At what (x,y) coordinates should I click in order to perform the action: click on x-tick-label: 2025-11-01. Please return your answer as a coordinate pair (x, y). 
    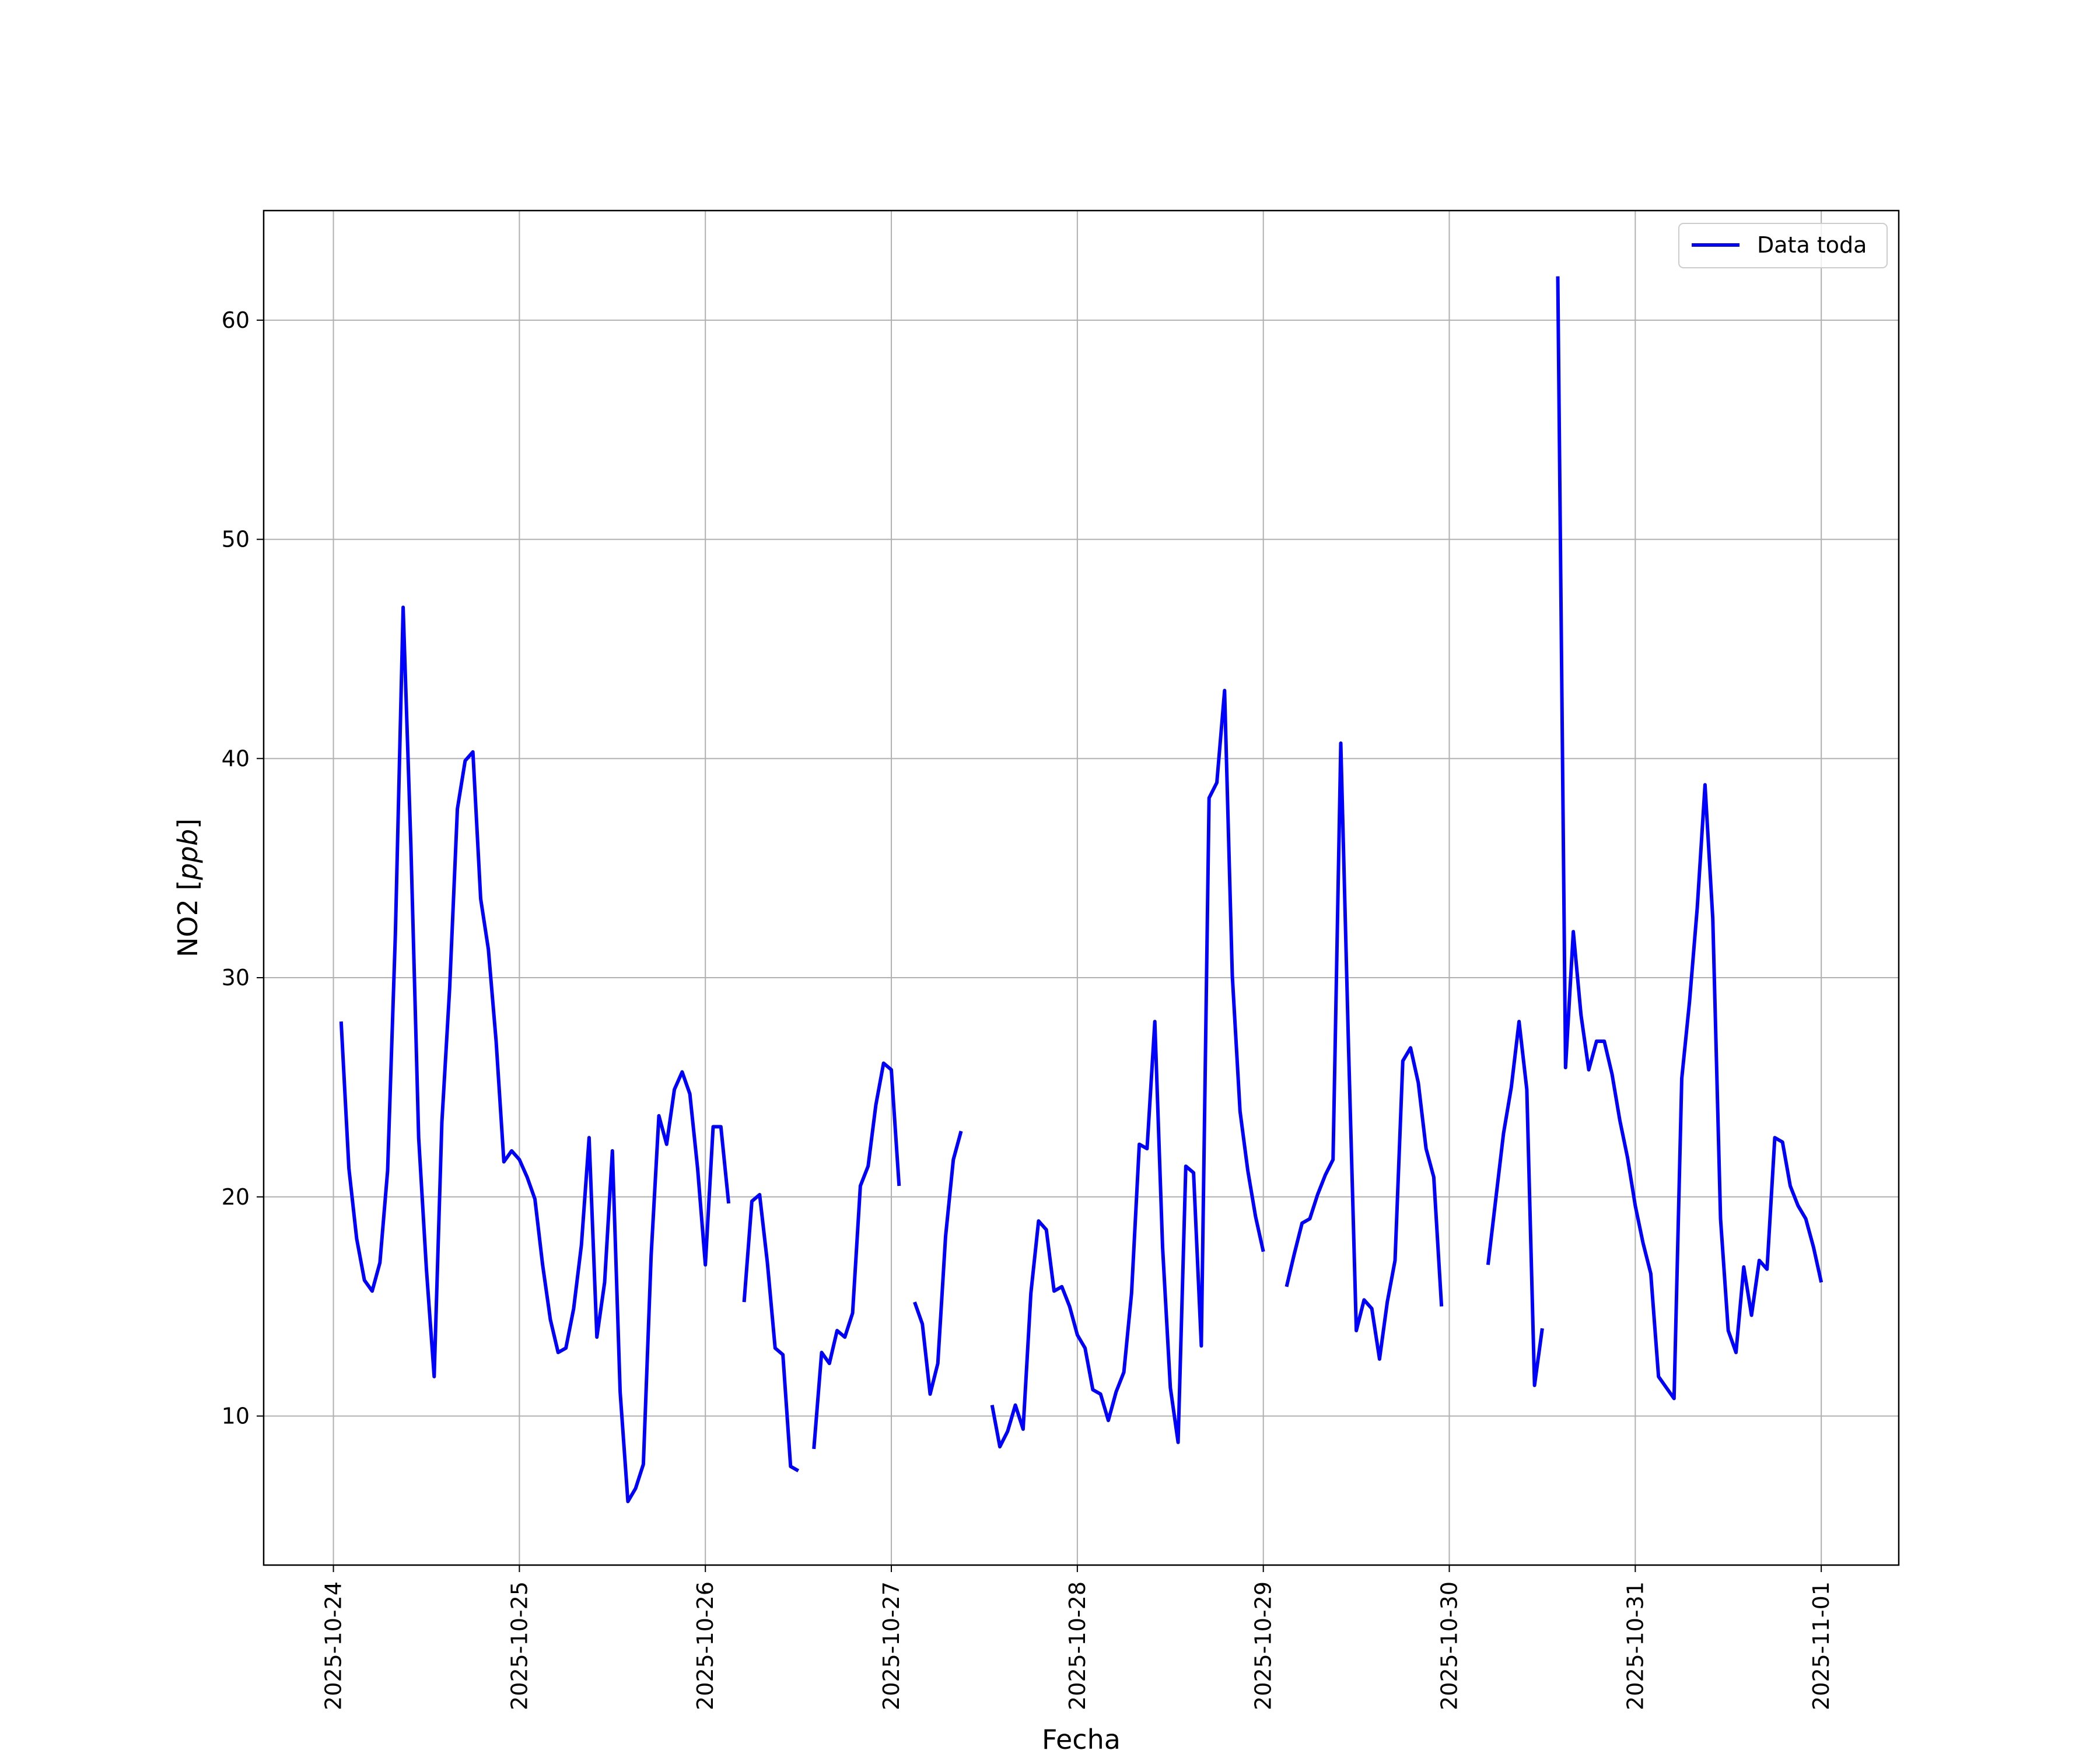
    Looking at the image, I should click on (1821, 1645).